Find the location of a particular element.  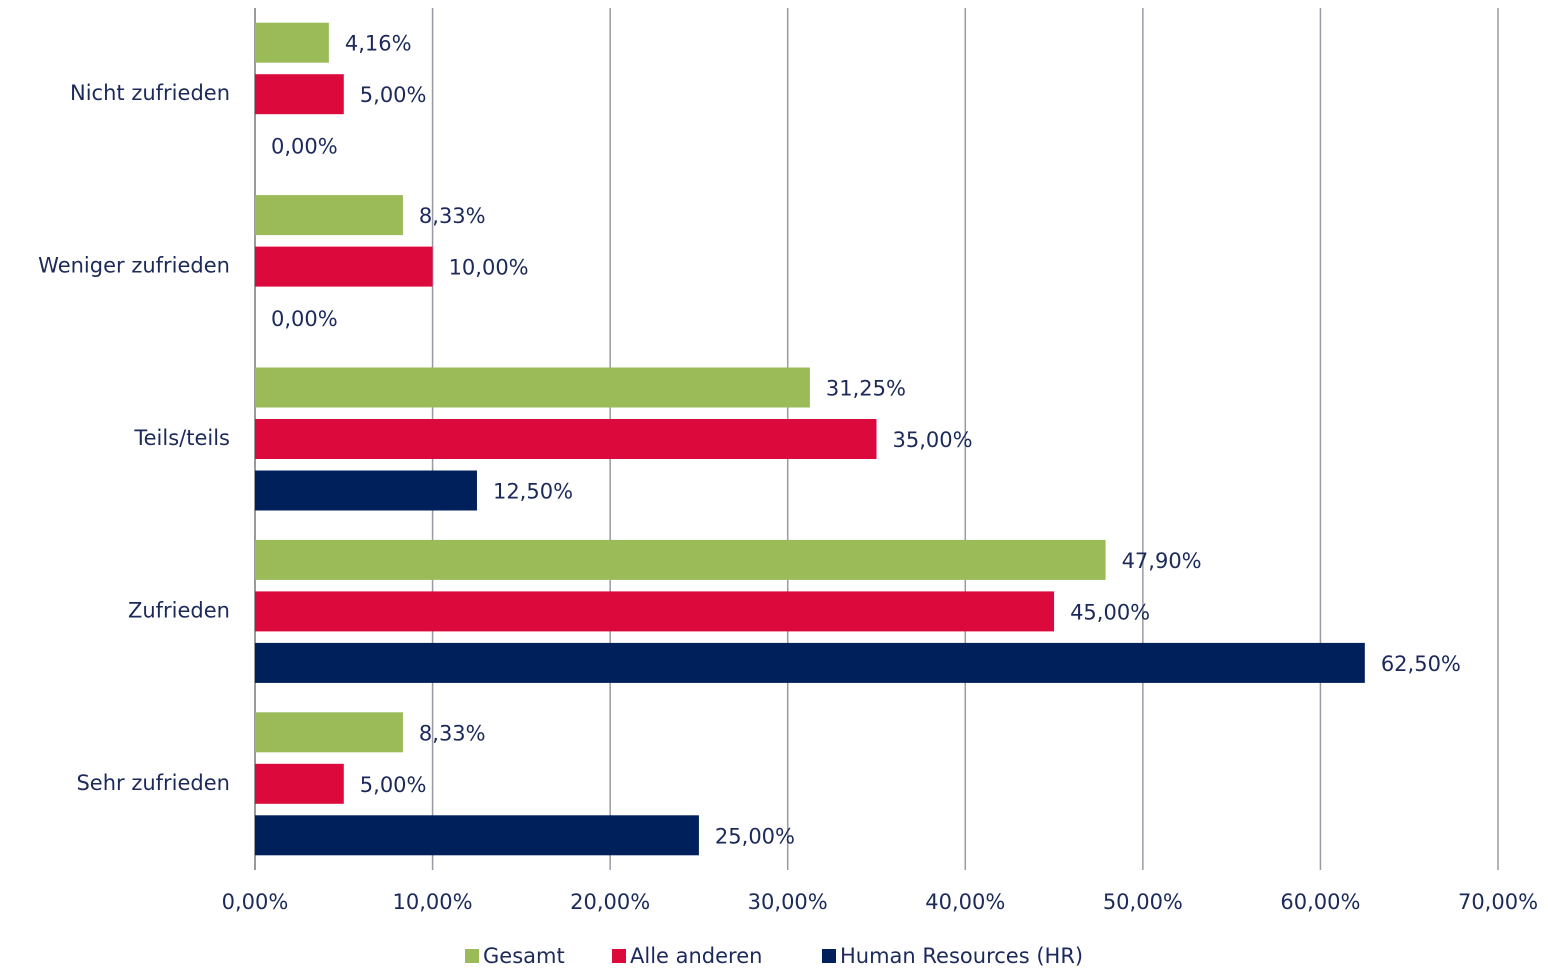

category-label: Weniger zufrieden is located at coordinates (134, 266).